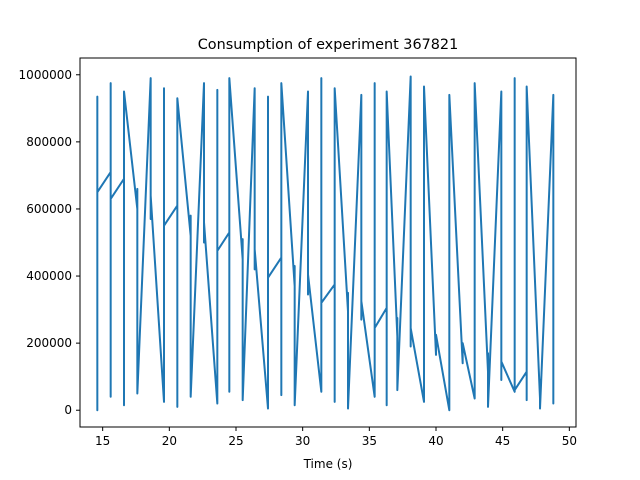  Describe the element at coordinates (169, 441) in the screenshot. I see `x-tick-label: 20` at that location.